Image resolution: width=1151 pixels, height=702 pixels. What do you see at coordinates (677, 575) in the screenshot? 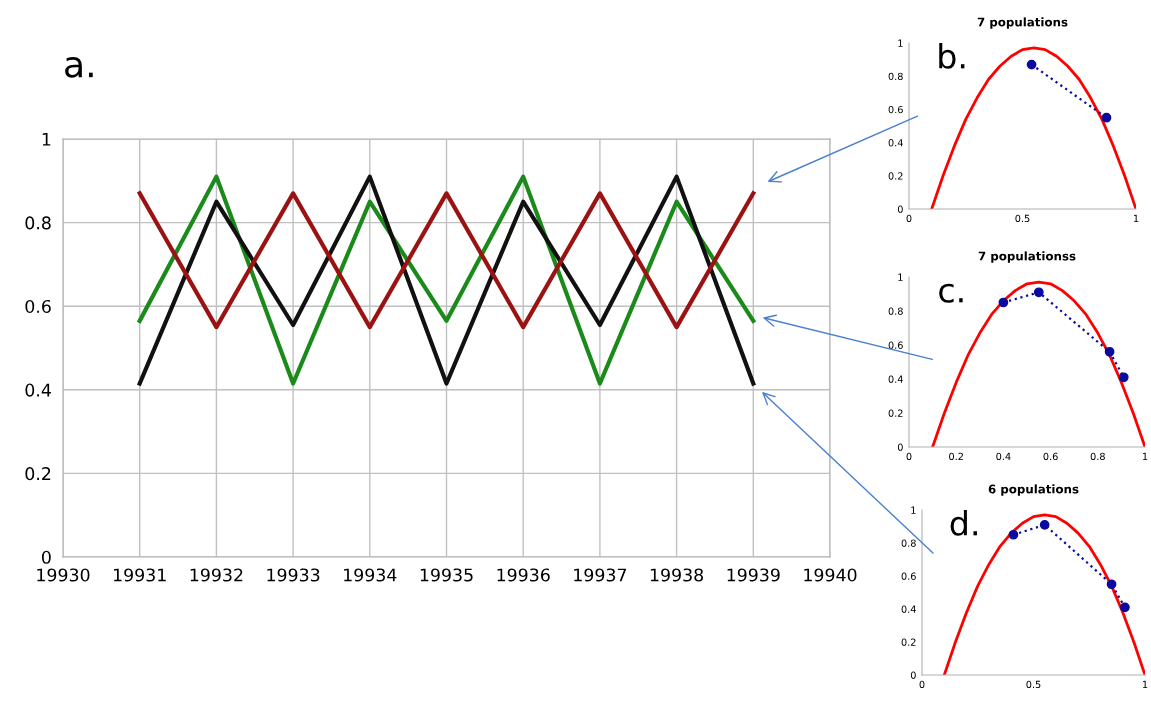
I see `x-tick-label: 19938` at bounding box center [677, 575].